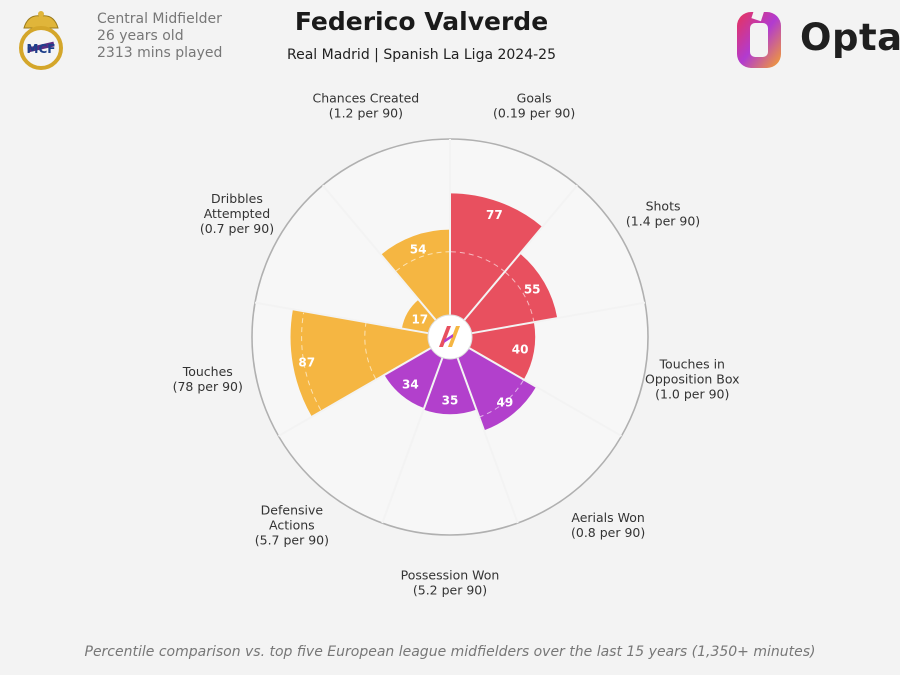 The width and height of the screenshot is (900, 675). I want to click on bar-defensive-actions, so click(413, 378).